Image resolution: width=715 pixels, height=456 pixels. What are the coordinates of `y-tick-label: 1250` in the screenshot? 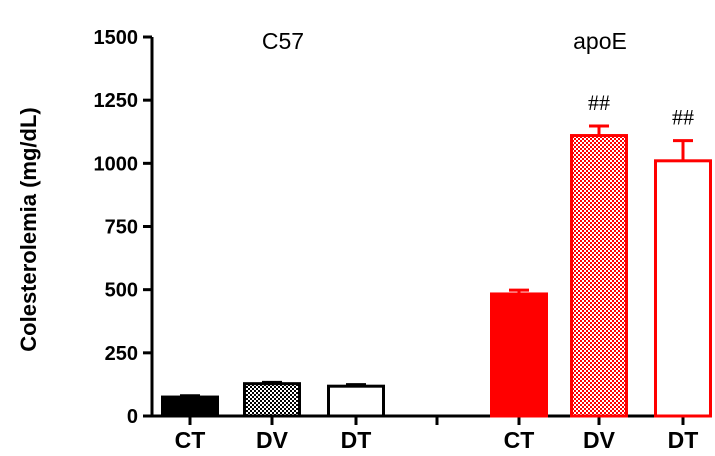 It's located at (116, 101).